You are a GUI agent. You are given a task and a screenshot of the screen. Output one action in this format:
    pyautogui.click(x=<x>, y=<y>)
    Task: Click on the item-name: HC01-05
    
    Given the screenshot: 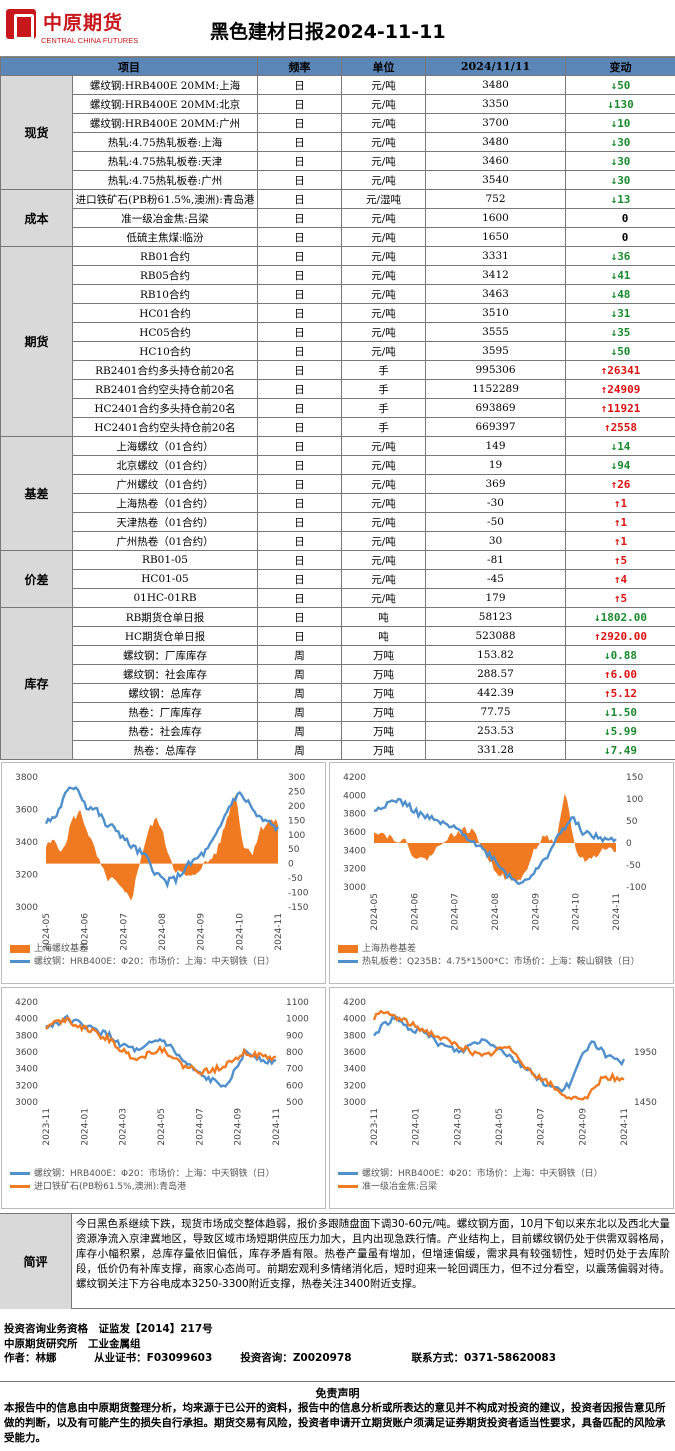 What is the action you would take?
    pyautogui.click(x=165, y=579)
    